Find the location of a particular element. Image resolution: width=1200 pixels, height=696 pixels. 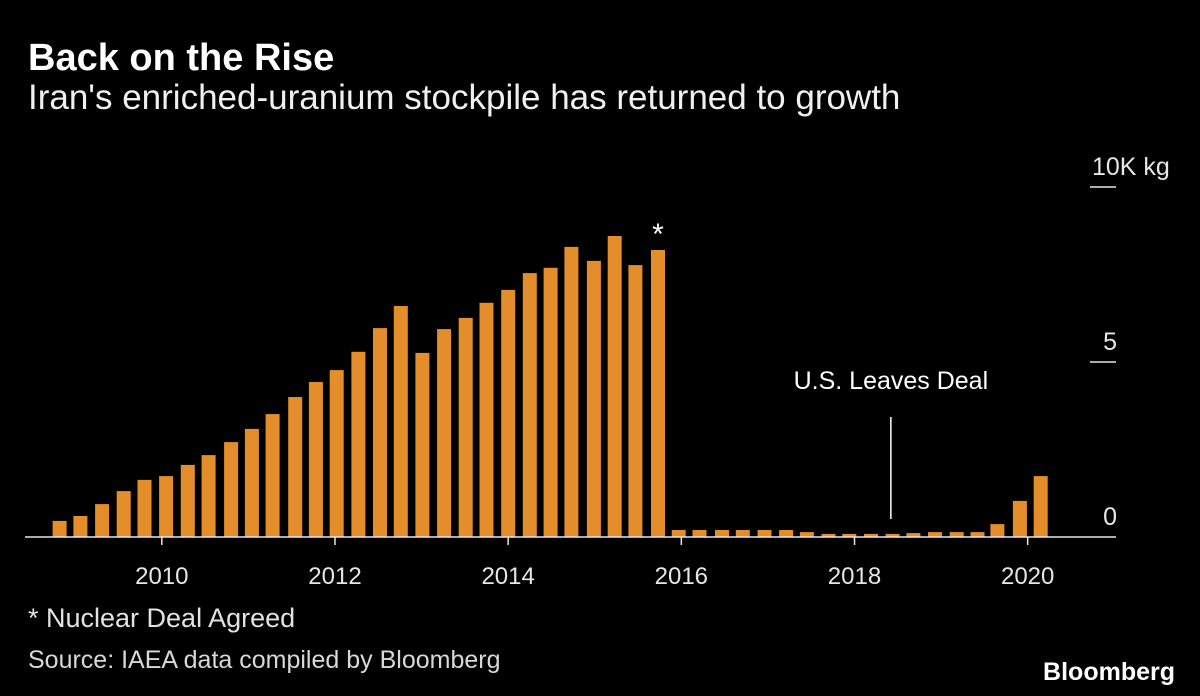

x-tick-label: 2016 is located at coordinates (681, 576).